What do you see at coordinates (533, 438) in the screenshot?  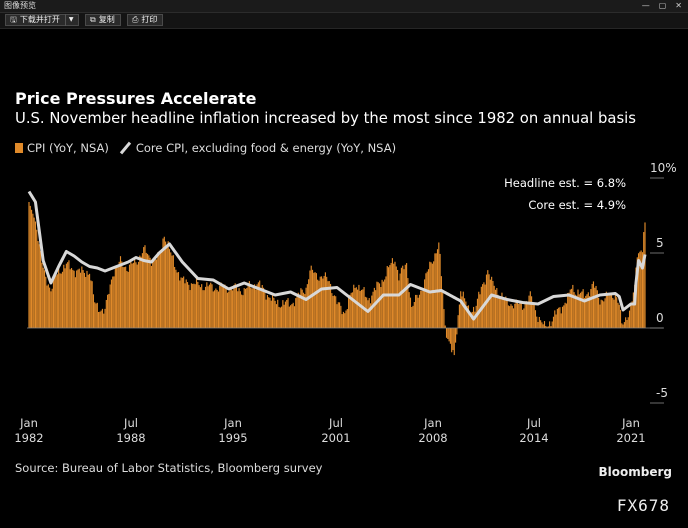 I see `x-tick-year: 2014` at bounding box center [533, 438].